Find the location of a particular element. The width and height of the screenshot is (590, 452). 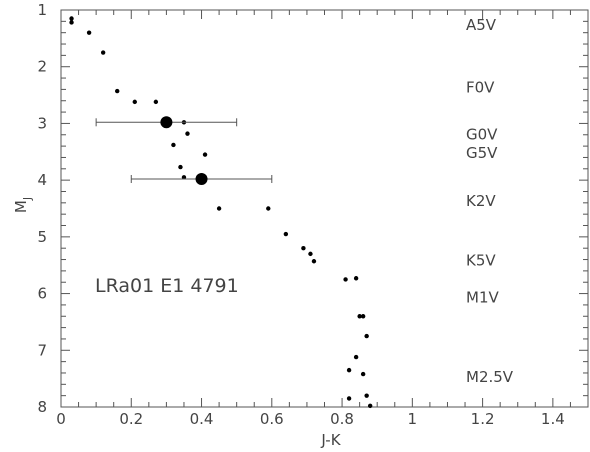

spectral-type-label: K2V is located at coordinates (481, 201).